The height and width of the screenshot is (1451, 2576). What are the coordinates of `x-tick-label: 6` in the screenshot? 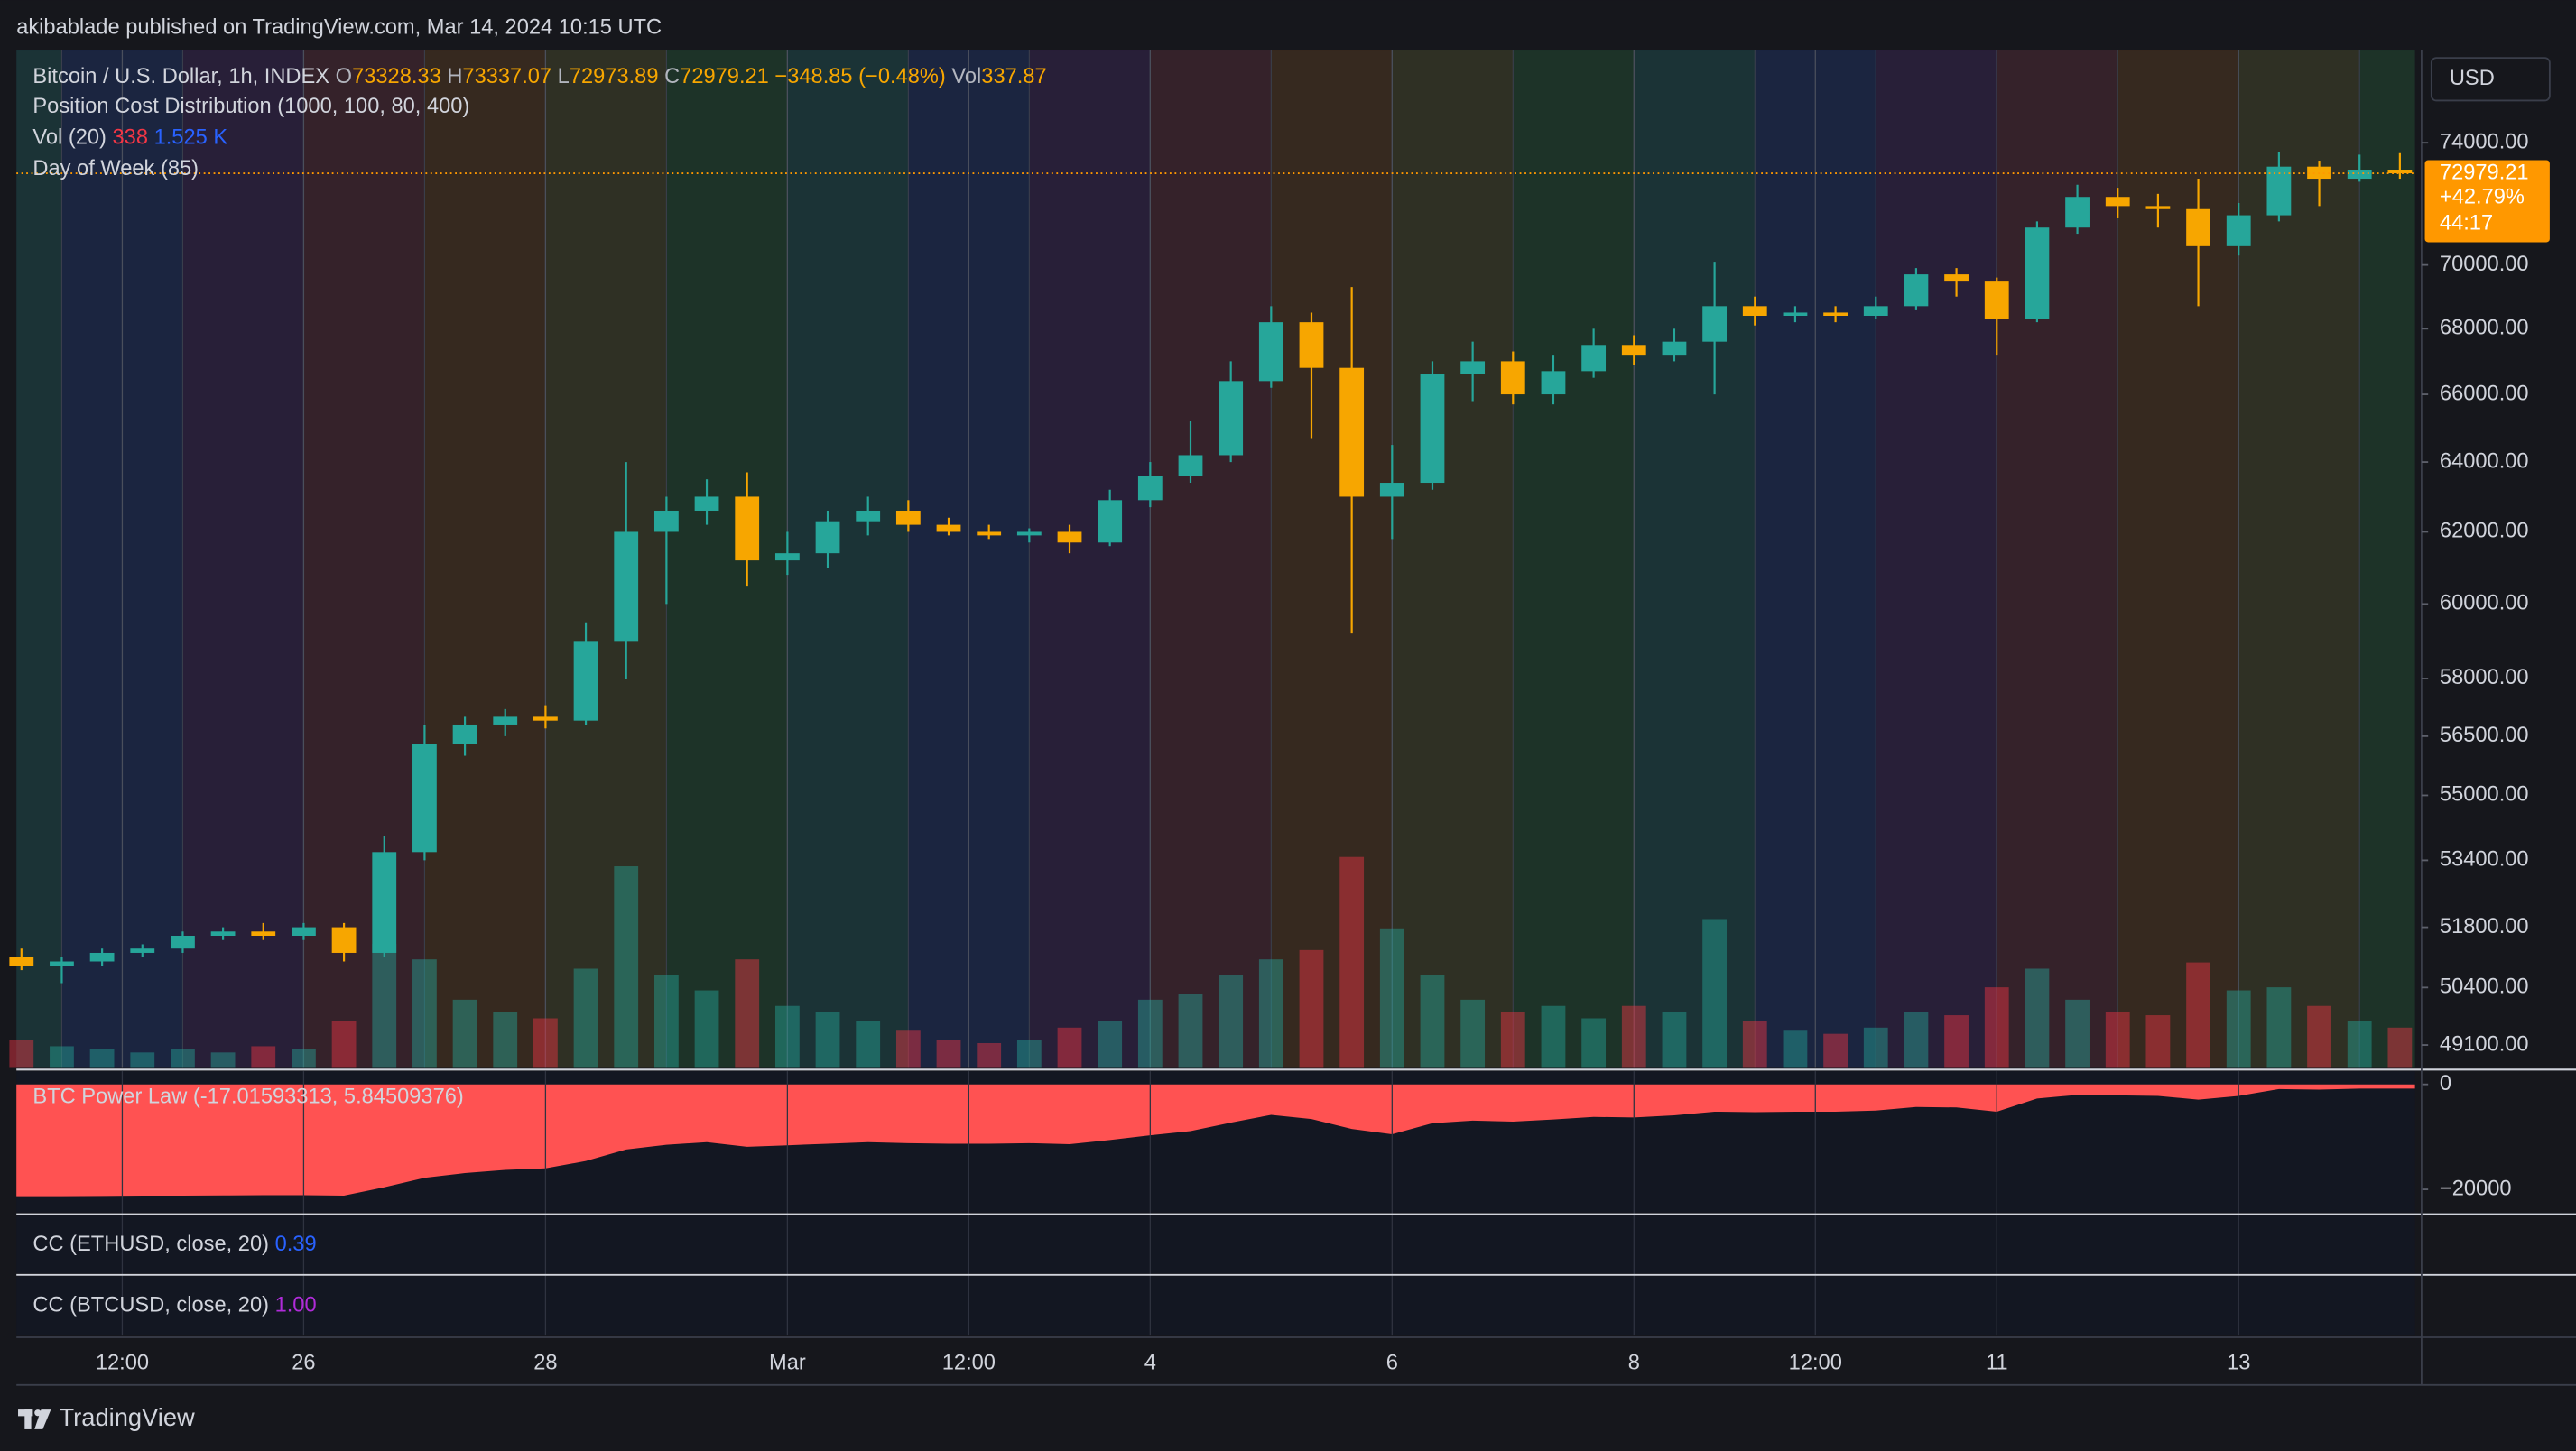 It's located at (1392, 1362).